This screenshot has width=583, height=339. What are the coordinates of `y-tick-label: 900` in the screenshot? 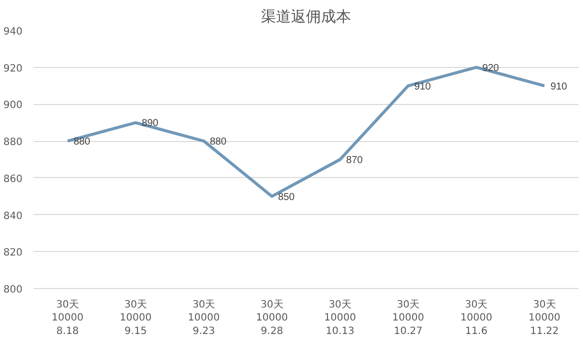 It's located at (13, 106).